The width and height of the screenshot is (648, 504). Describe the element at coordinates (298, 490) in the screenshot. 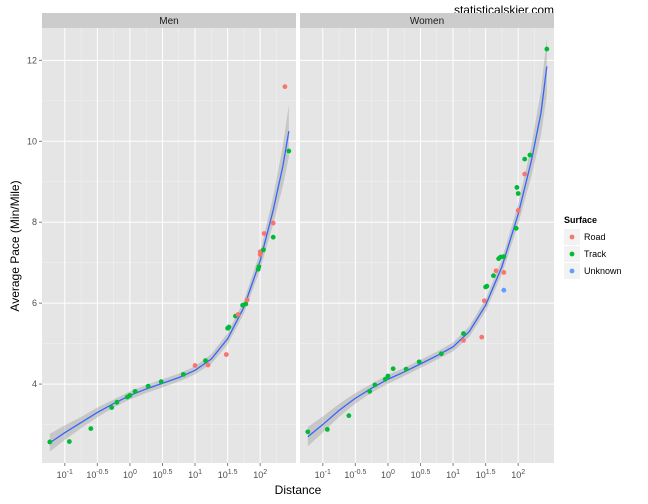

I see `x-axis-title: Distance` at that location.